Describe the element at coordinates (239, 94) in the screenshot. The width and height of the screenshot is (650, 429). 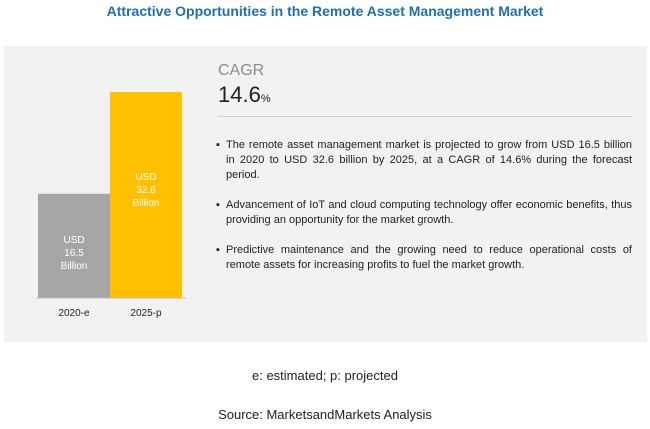
I see `cagr-number: 14.6` at that location.